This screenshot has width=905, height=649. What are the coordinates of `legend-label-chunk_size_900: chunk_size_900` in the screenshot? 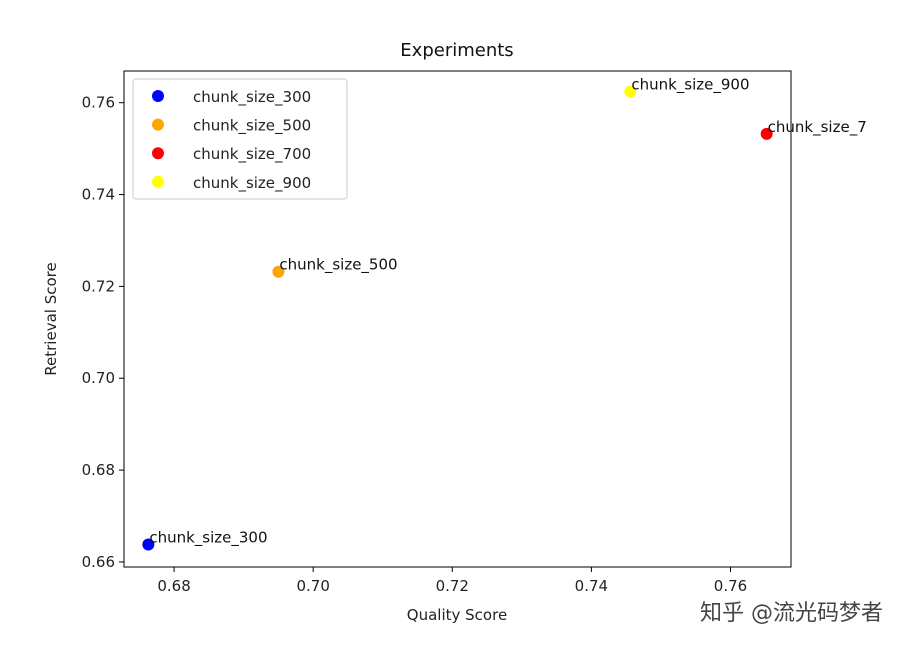 It's located at (252, 183).